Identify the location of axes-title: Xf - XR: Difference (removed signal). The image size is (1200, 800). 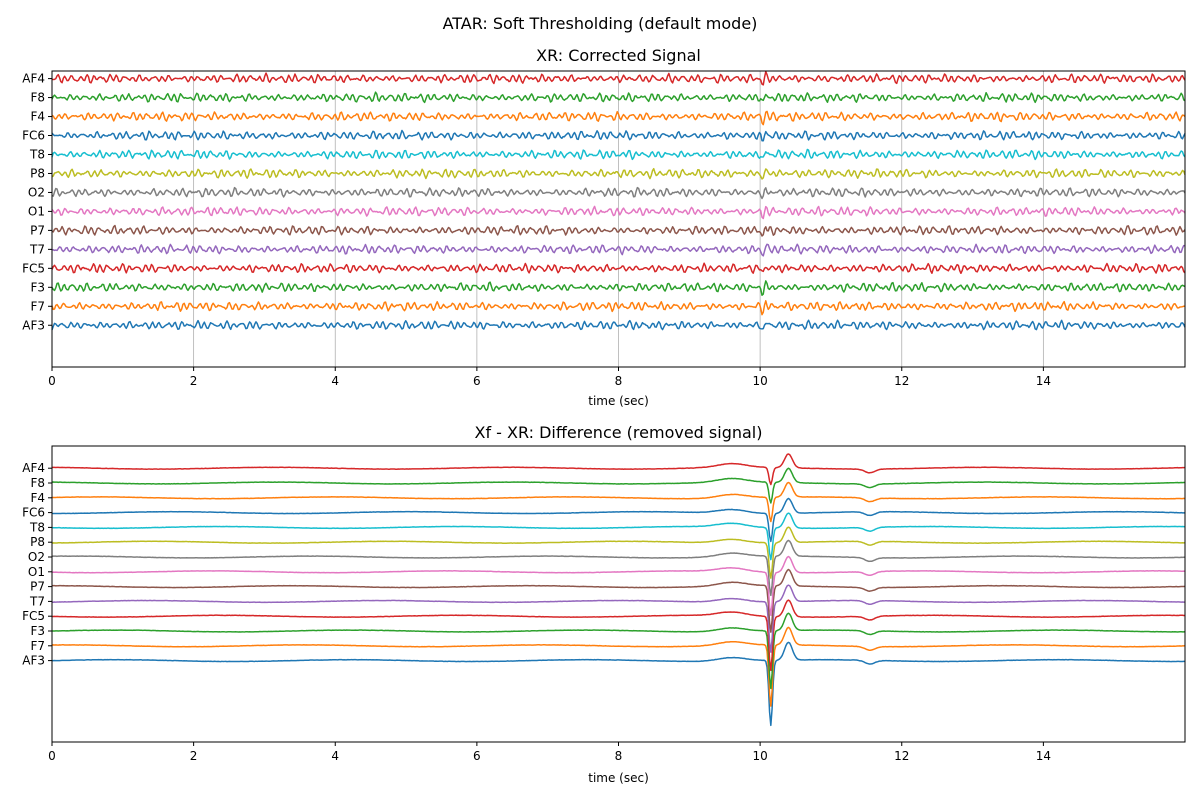
(619, 432).